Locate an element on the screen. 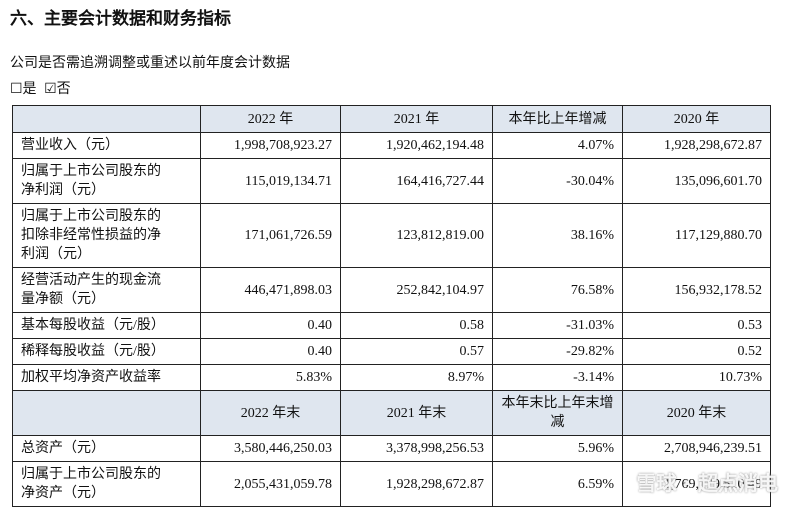 This screenshot has width=800, height=507. option: ☑否 is located at coordinates (57, 89).